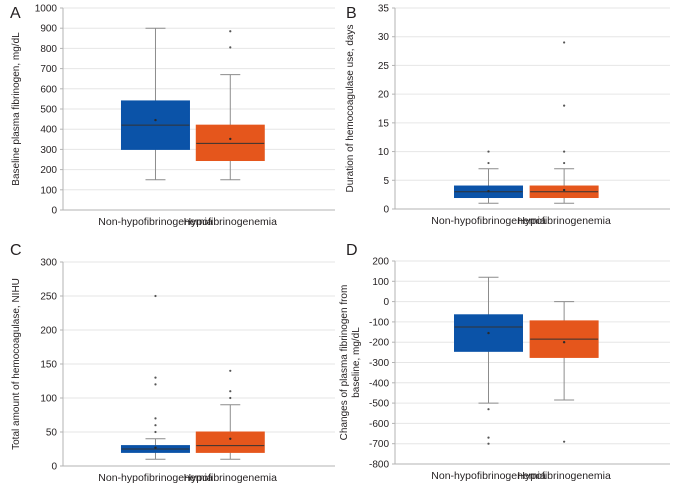 This screenshot has height=483, width=677. I want to click on y-axis-title: Duration of hemocoagulase use, days, so click(350, 109).